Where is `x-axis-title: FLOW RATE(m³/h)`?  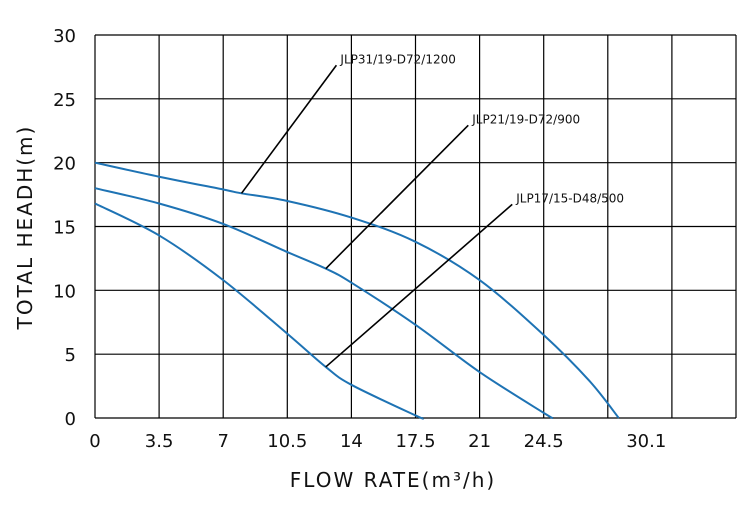
x-axis-title: FLOW RATE(m³/h) is located at coordinates (393, 480).